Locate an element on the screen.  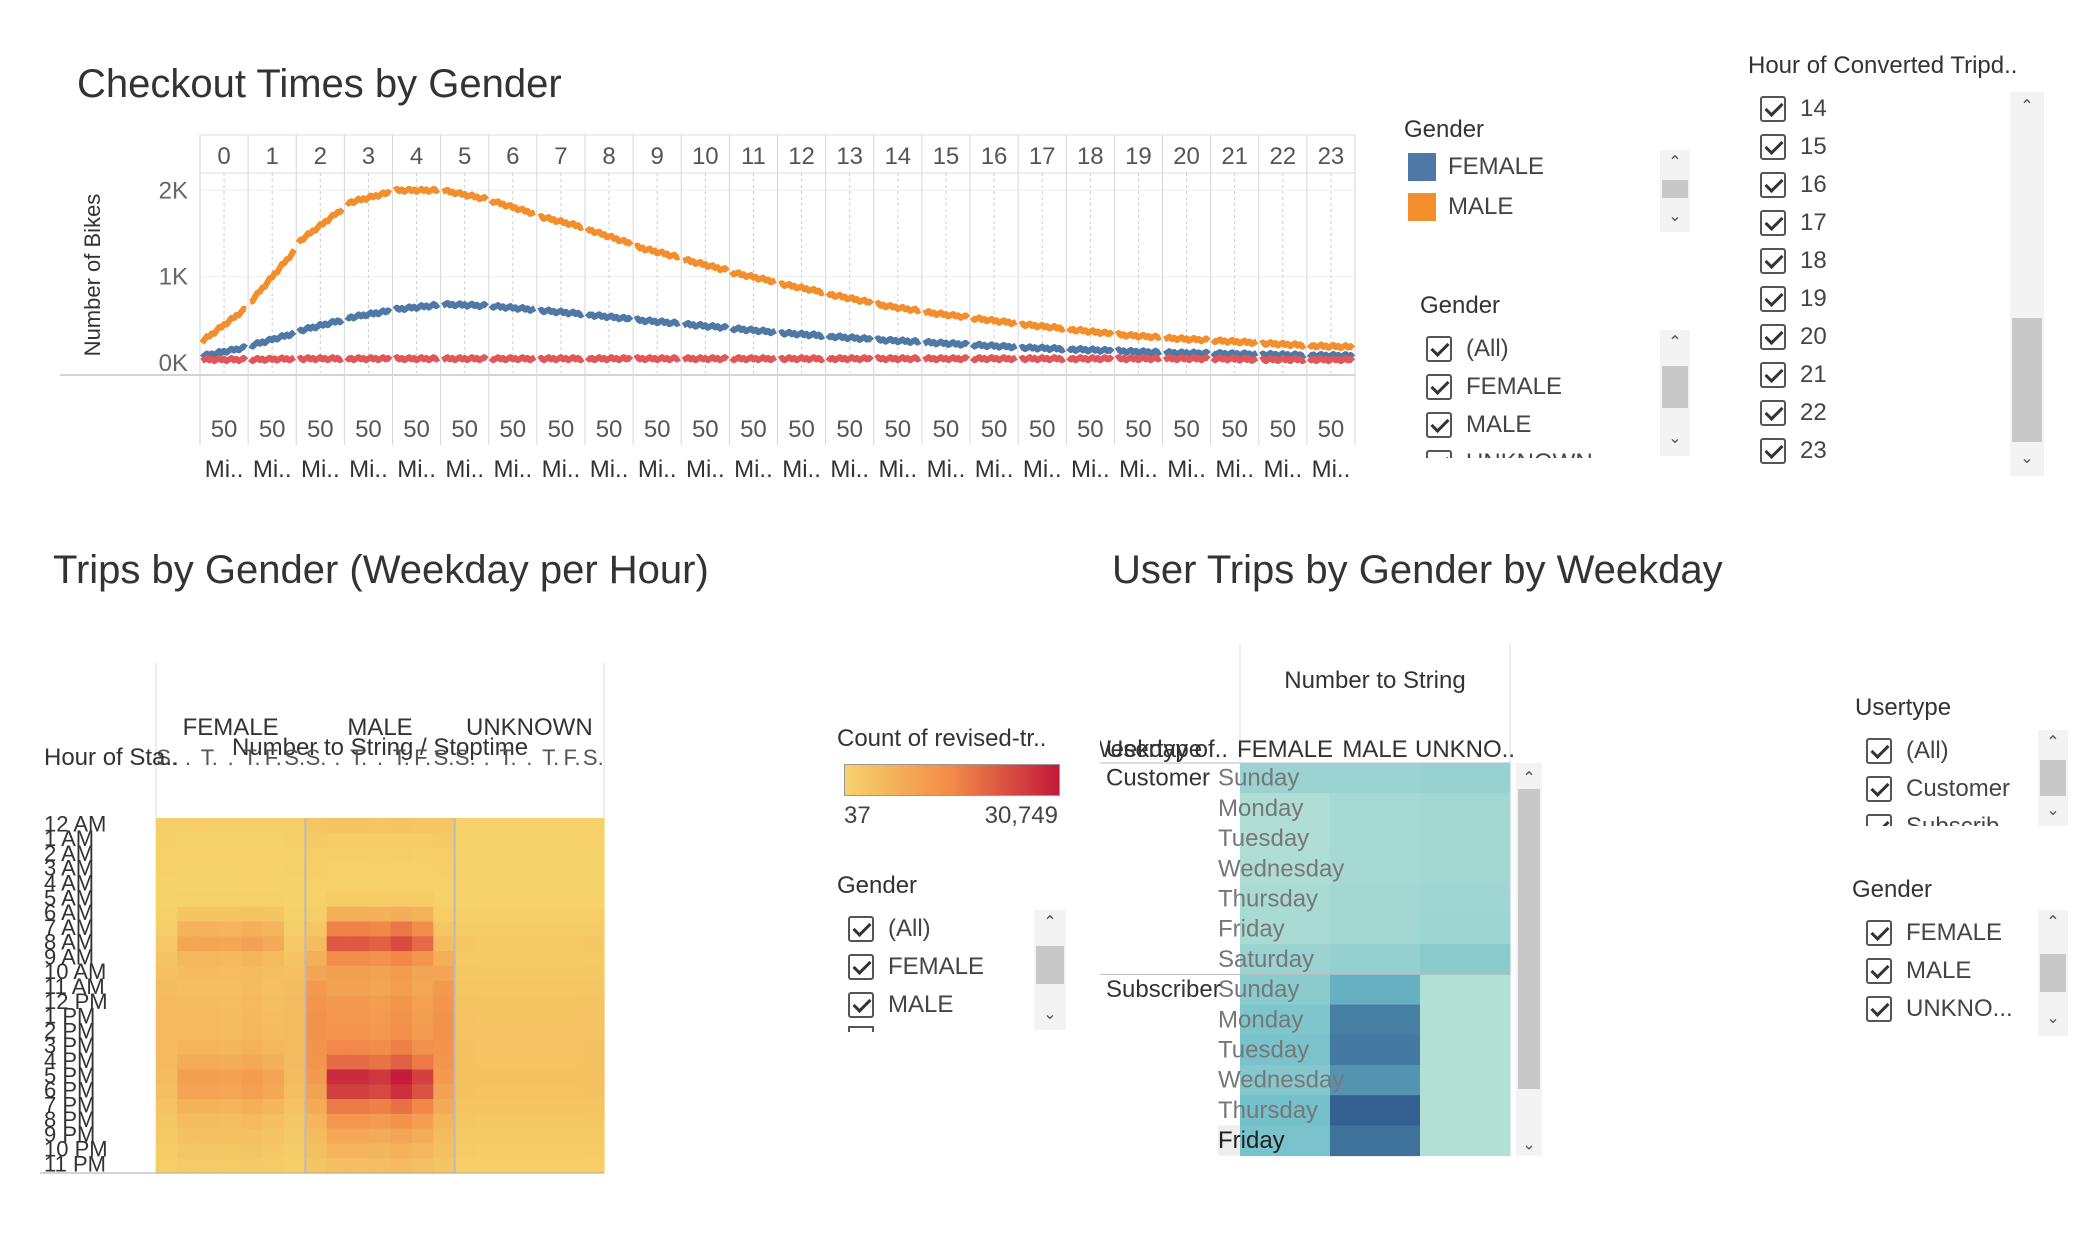
gender-filter-2-scrollbar: ⌃ ⌄ is located at coordinates (1050, 970).